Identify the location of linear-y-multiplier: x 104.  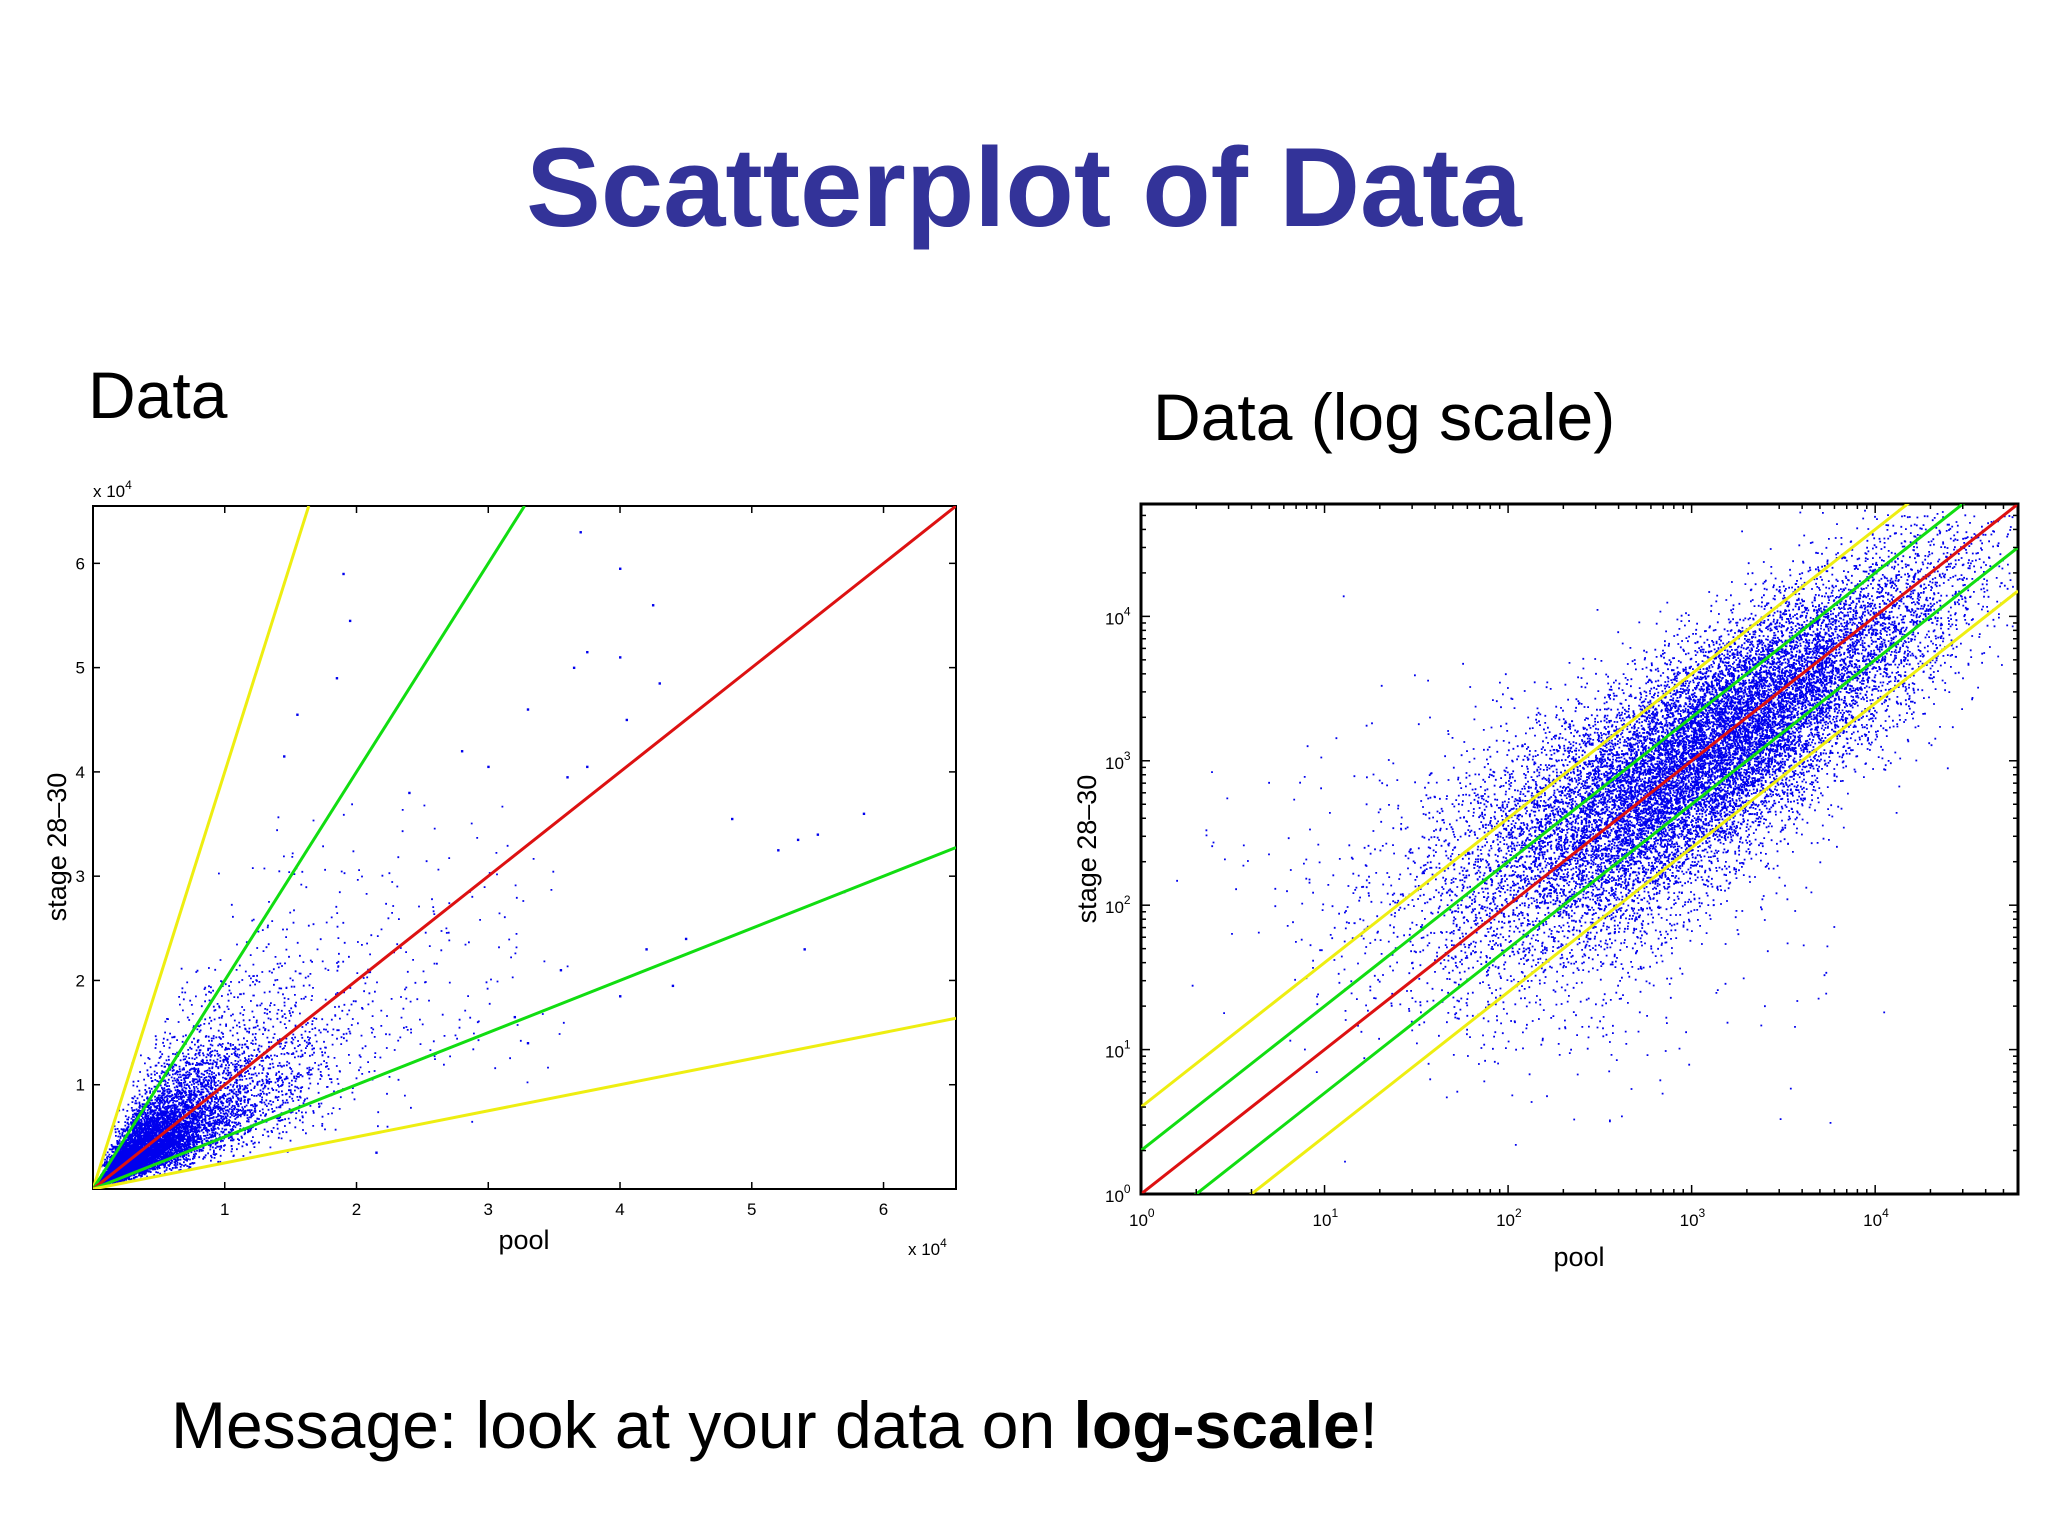
(112, 489).